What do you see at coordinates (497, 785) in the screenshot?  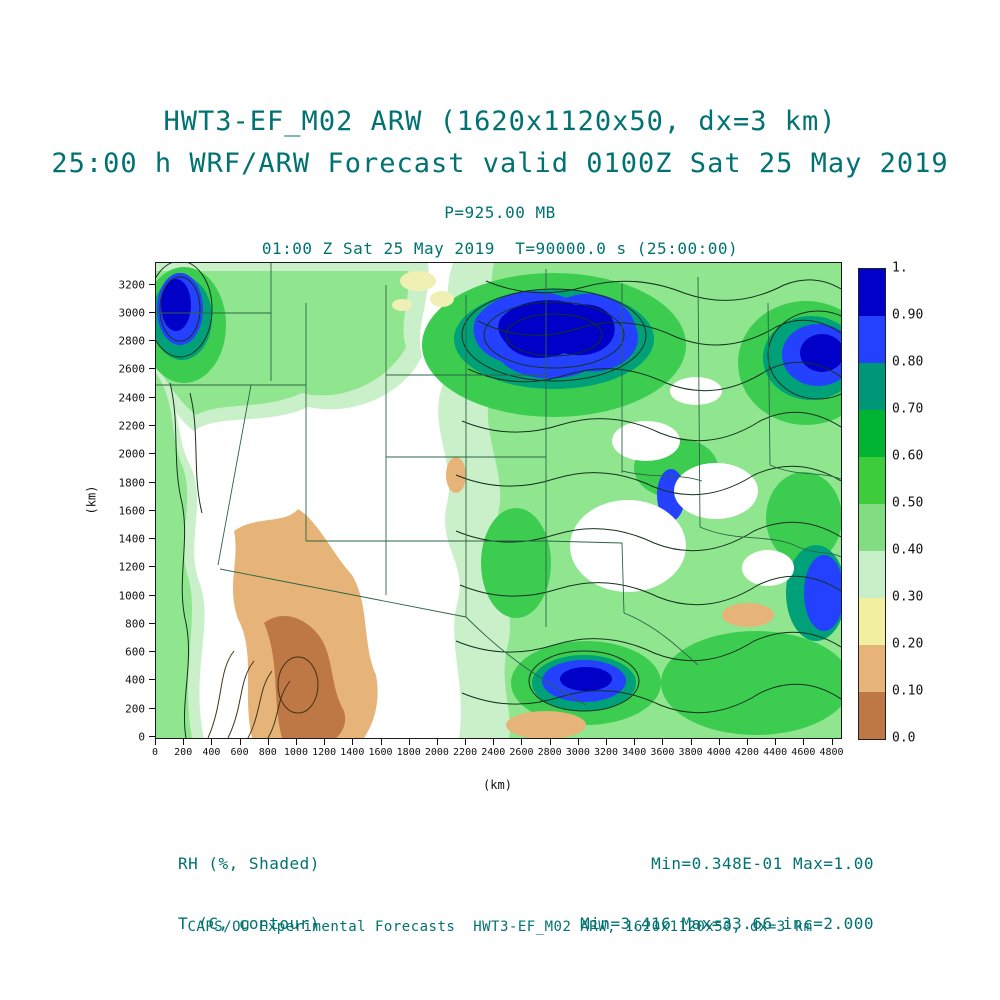 I see `x-axis-title: (km)` at bounding box center [497, 785].